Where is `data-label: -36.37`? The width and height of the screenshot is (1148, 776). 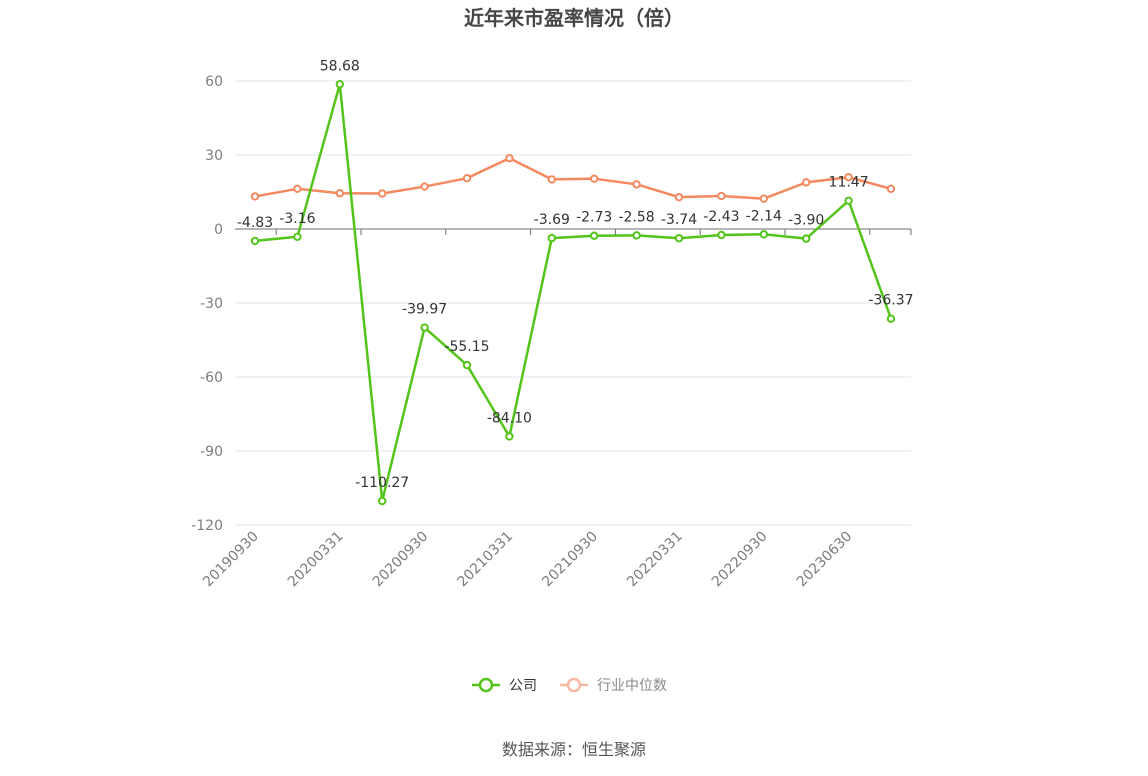 data-label: -36.37 is located at coordinates (890, 301).